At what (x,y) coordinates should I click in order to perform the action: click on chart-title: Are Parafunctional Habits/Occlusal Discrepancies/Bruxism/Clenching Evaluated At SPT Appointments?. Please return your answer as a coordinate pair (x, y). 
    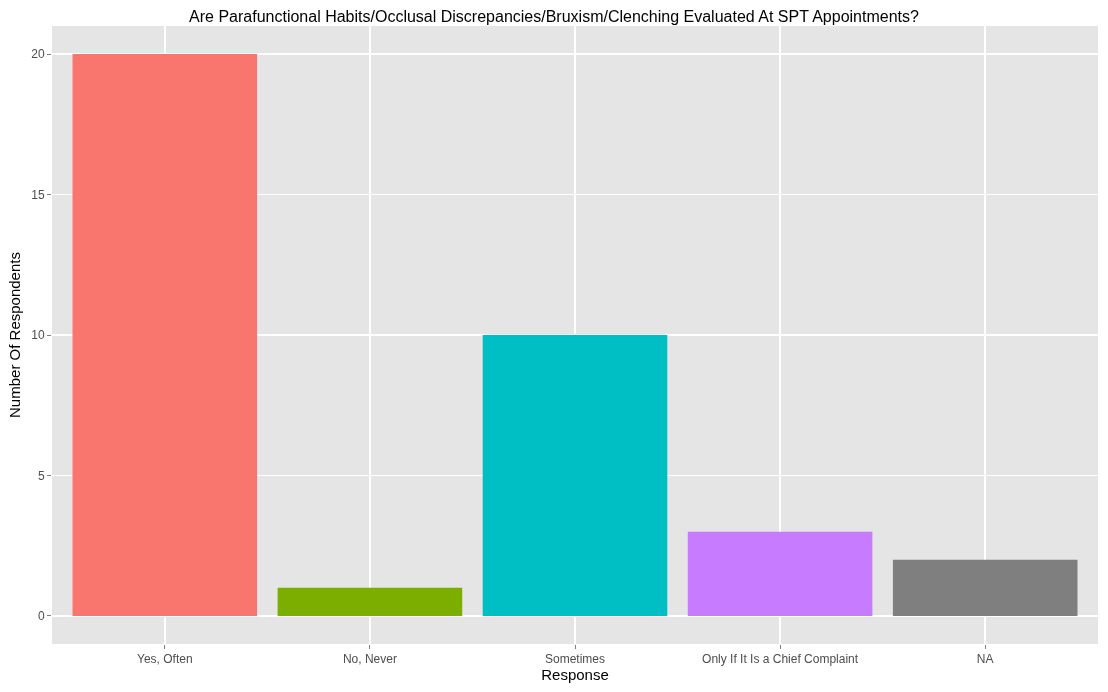
    Looking at the image, I should click on (554, 16).